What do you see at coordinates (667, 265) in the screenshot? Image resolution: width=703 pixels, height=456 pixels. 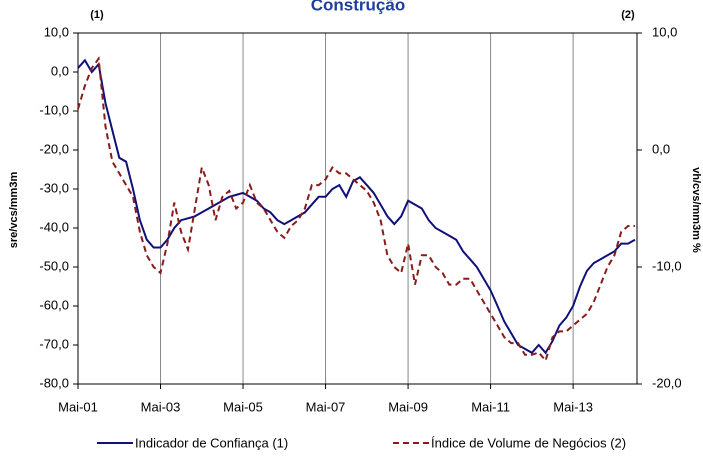 I see `y2-tick-label: -10,0` at bounding box center [667, 265].